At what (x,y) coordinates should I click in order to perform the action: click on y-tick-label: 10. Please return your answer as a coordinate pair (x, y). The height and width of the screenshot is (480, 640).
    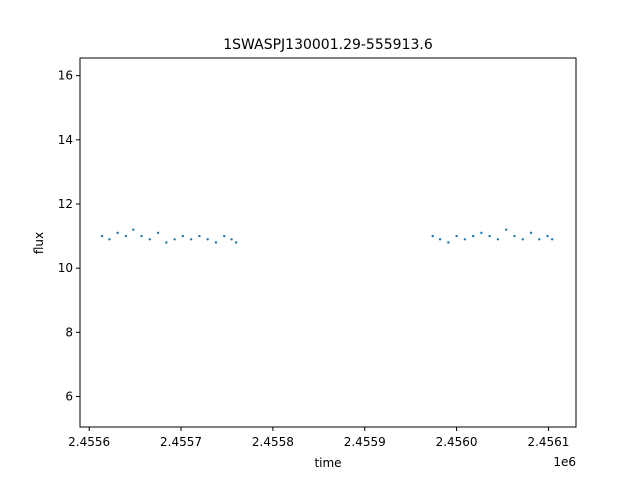
    Looking at the image, I should click on (65, 268).